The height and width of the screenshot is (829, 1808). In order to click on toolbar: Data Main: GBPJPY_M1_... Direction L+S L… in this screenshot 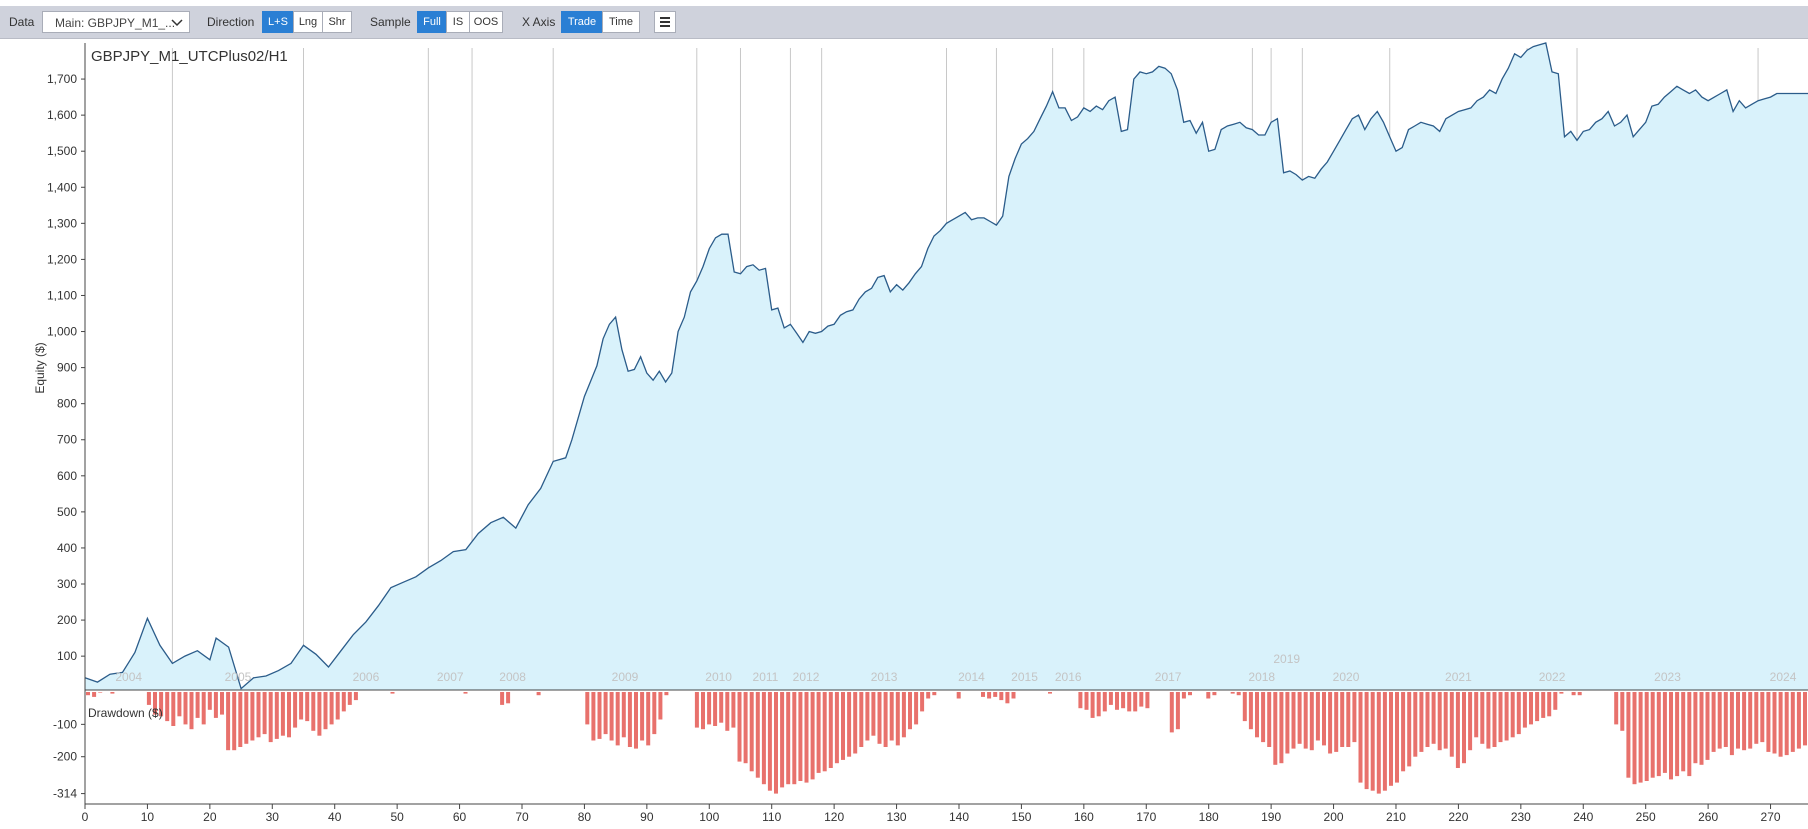, I will do `click(904, 22)`.